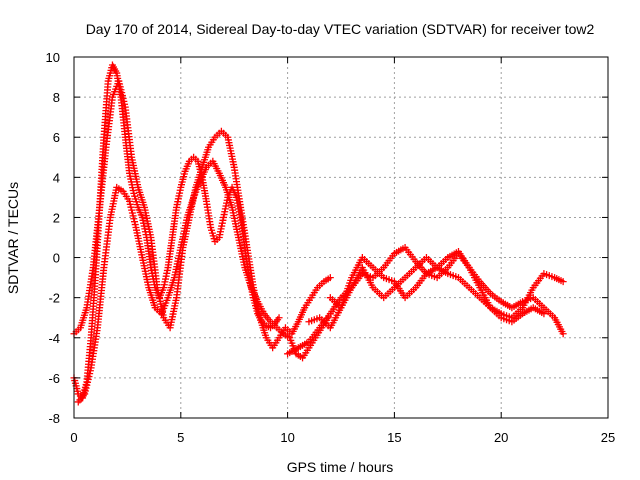  Describe the element at coordinates (54, 338) in the screenshot. I see `y-tick-label: -4` at that location.